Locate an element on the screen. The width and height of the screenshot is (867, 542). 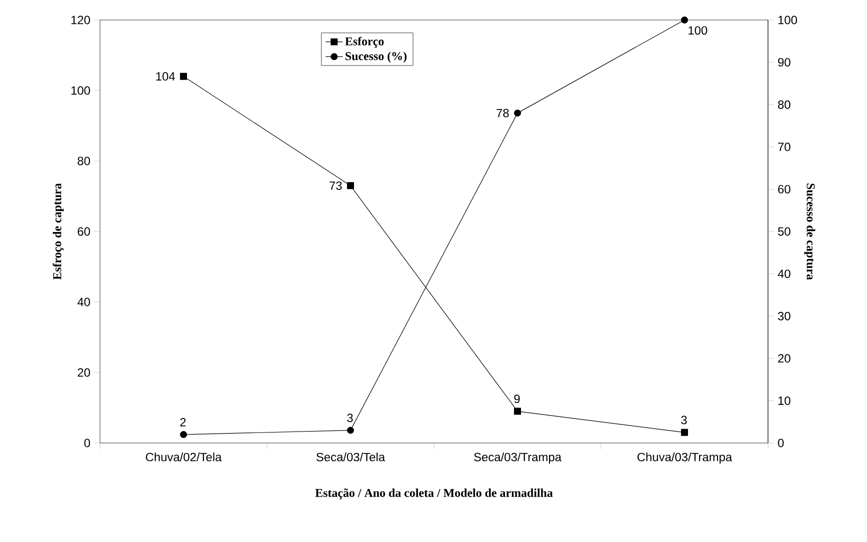
y-tick-label: 40 is located at coordinates (83, 302).